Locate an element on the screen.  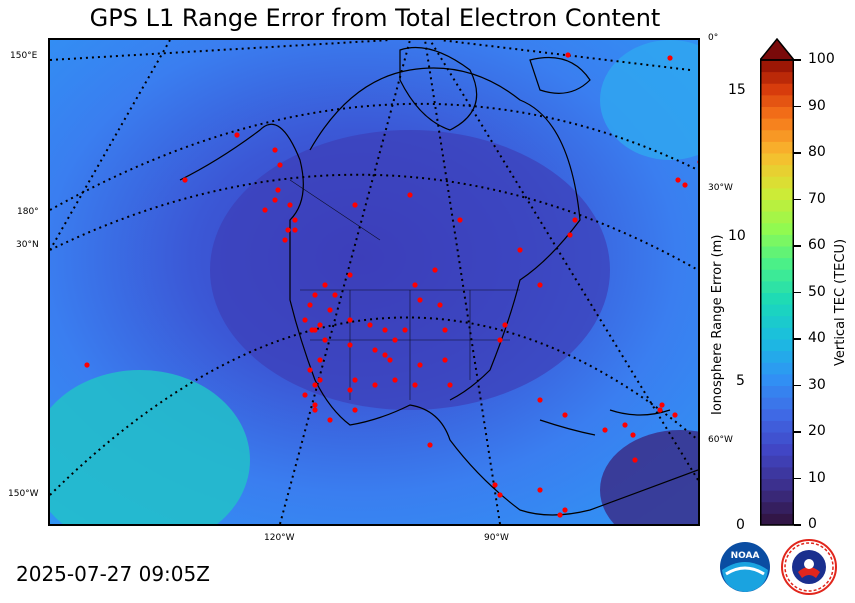
tec-tick: 40 is located at coordinates (817, 338).